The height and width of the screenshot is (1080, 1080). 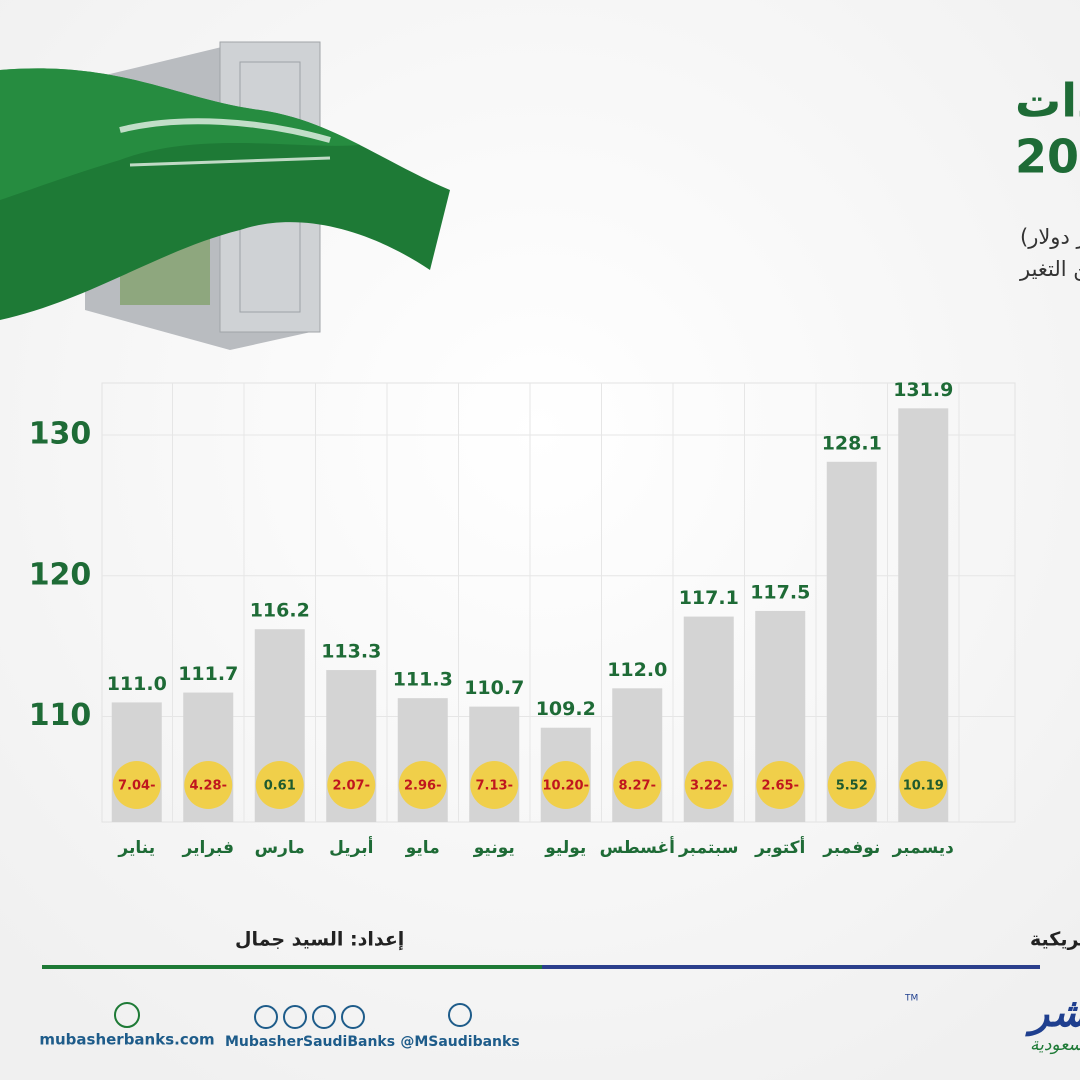 I want to click on value-label: 128.1, so click(x=852, y=443).